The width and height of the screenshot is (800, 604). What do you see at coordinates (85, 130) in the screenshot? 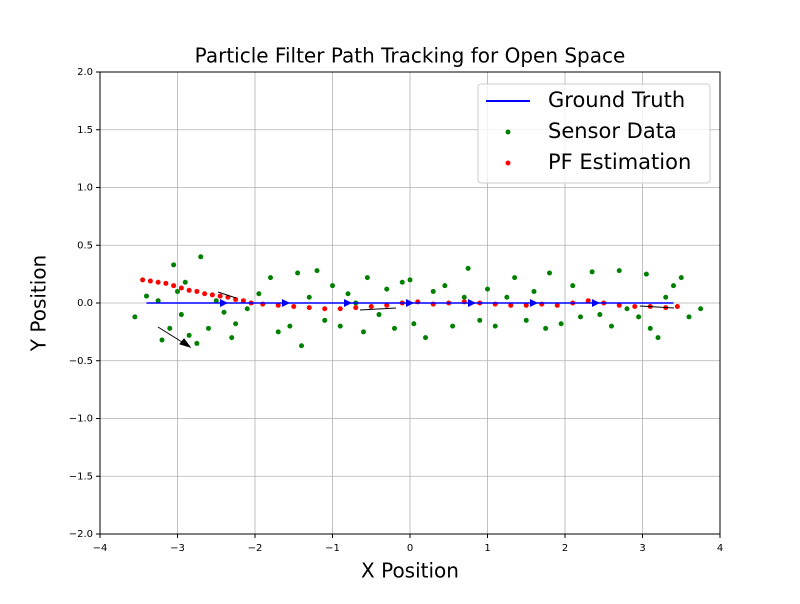
I see `y-tick-label: 1.5` at bounding box center [85, 130].